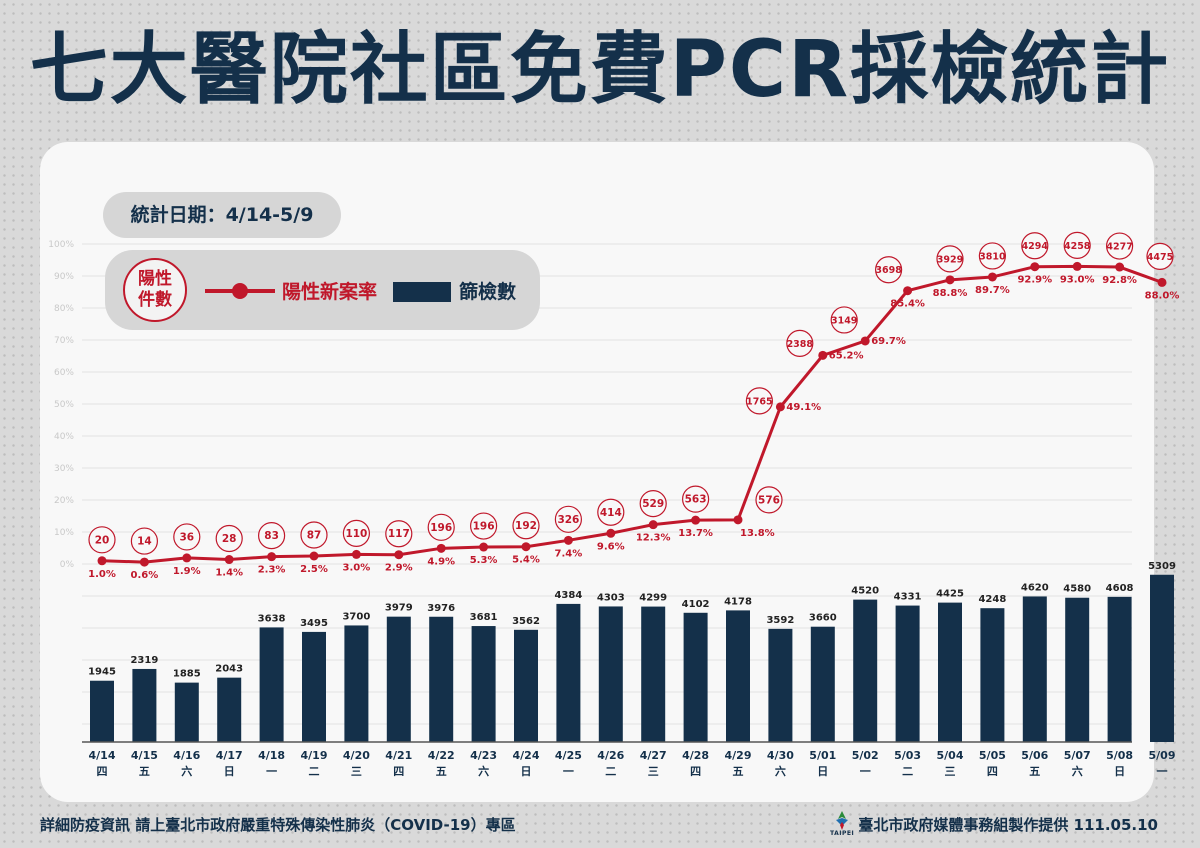 The height and width of the screenshot is (848, 1200). What do you see at coordinates (600, 70) in the screenshot?
I see `page-title: 七大醫院社區免費PCR採檢統計` at bounding box center [600, 70].